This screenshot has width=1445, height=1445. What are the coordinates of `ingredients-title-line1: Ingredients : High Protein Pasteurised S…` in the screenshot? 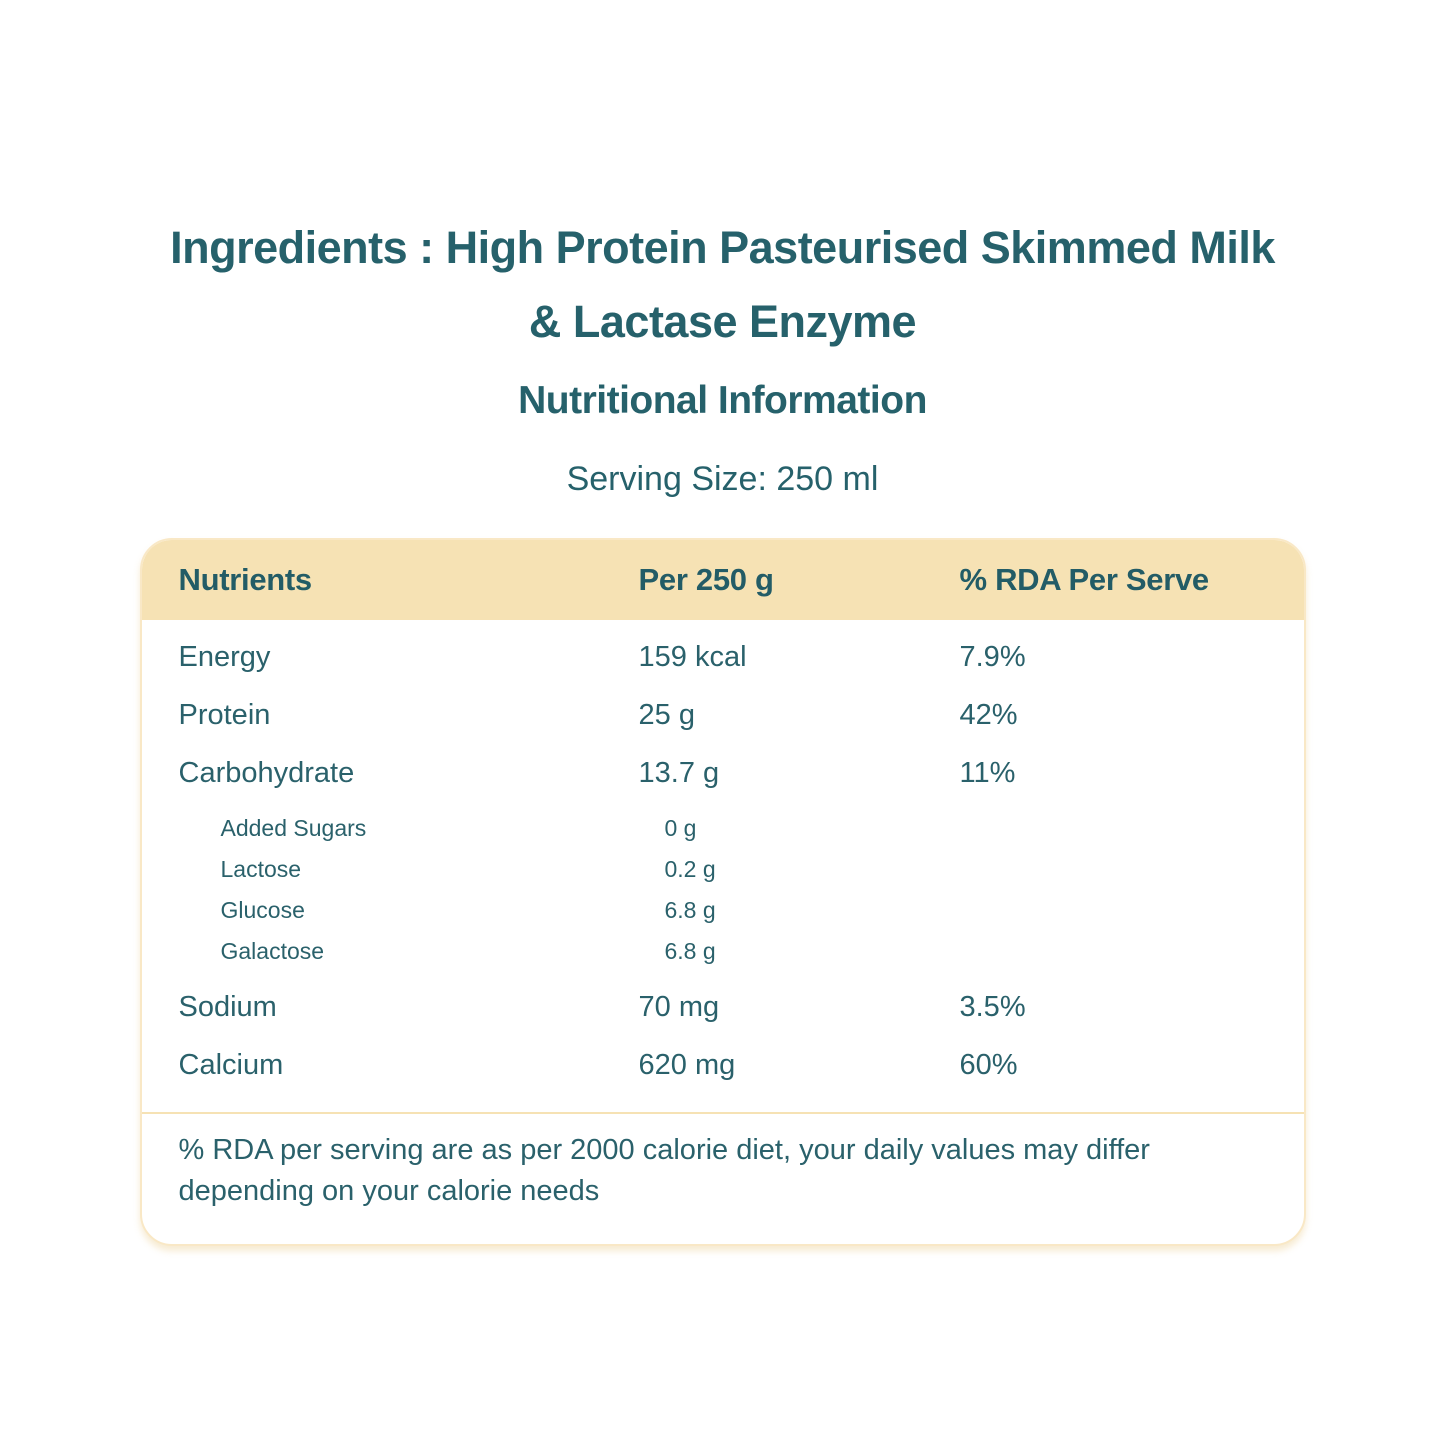 It's located at (722, 247).